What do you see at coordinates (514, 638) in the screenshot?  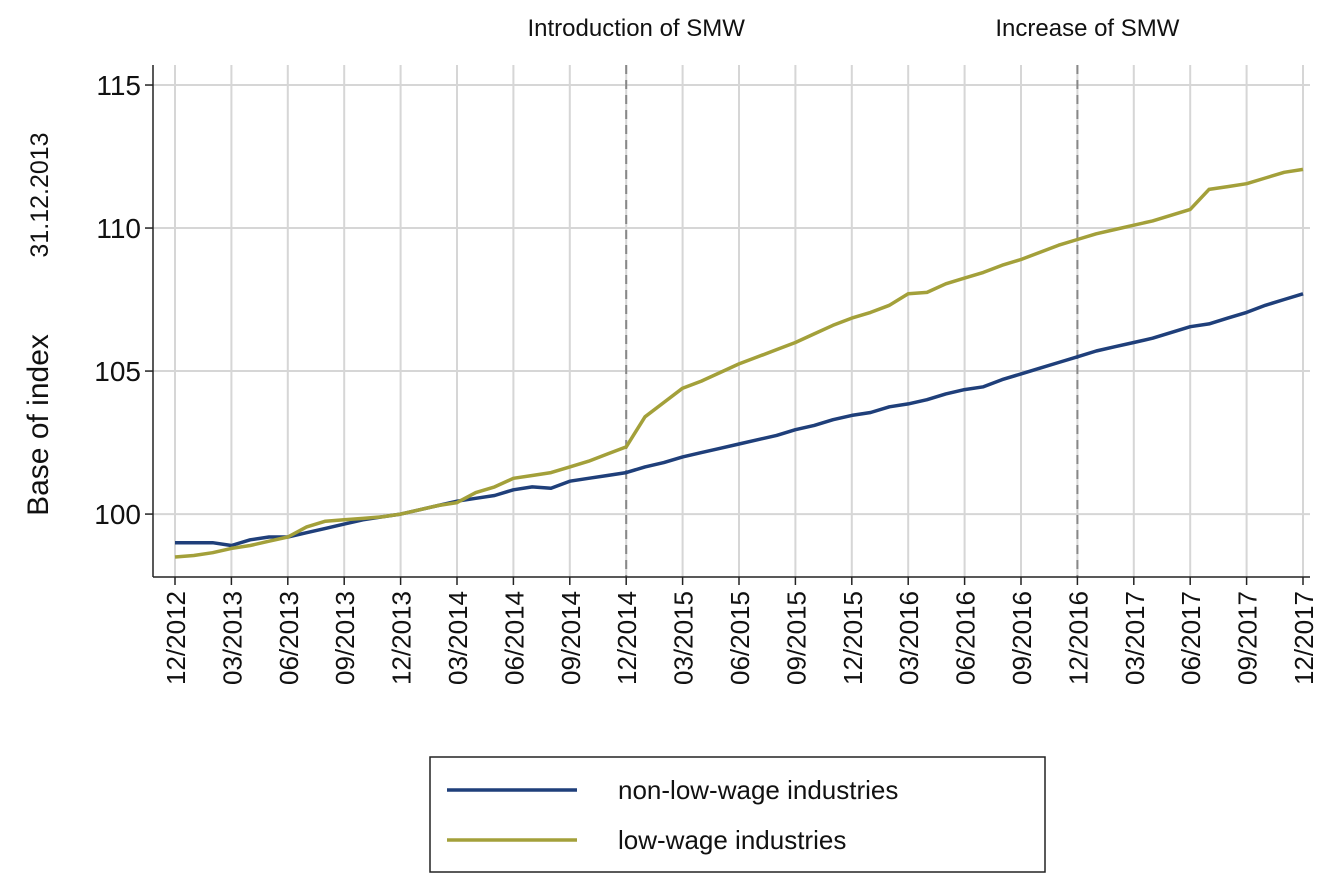 I see `x-tick-label: 06/2014` at bounding box center [514, 638].